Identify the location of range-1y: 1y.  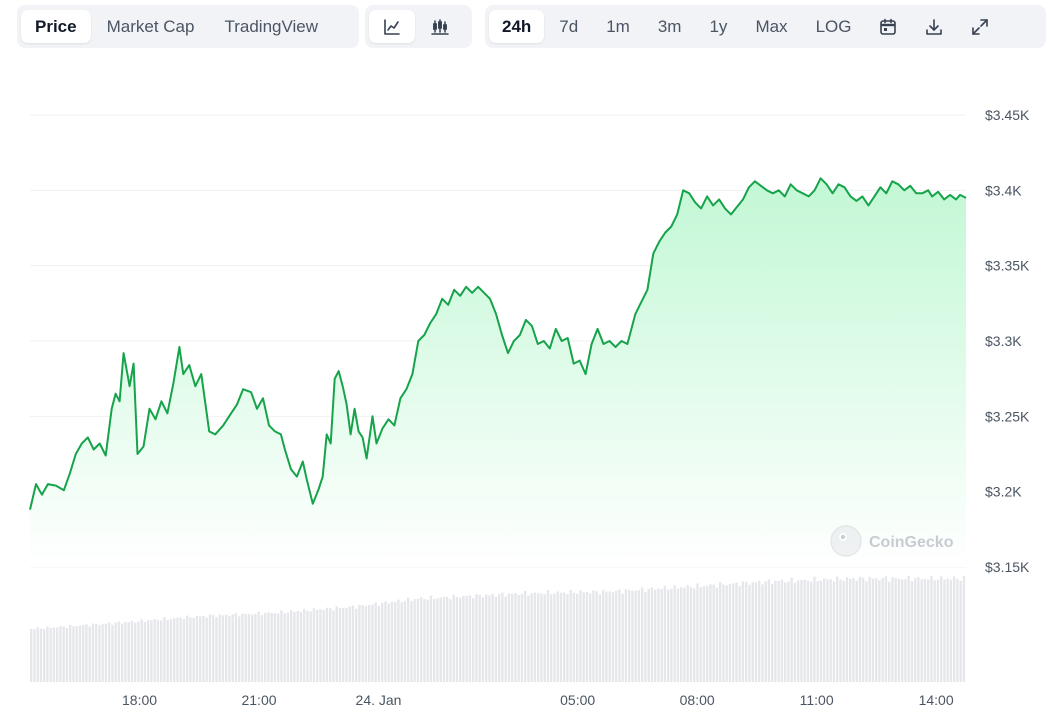
(718, 26).